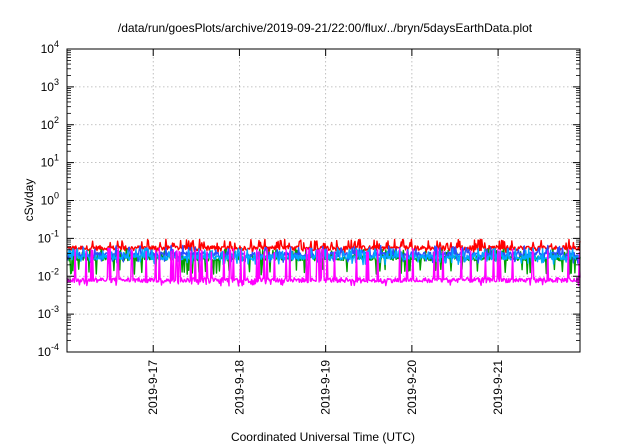 This screenshot has width=640, height=448. I want to click on y-tick-label: 10¹, so click(50, 161).